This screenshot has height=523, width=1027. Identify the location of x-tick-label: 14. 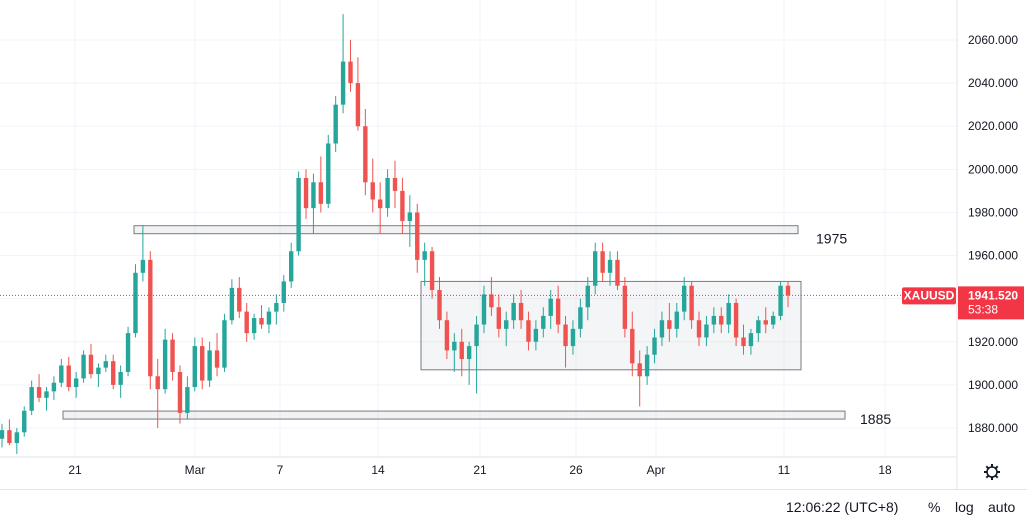
(378, 470).